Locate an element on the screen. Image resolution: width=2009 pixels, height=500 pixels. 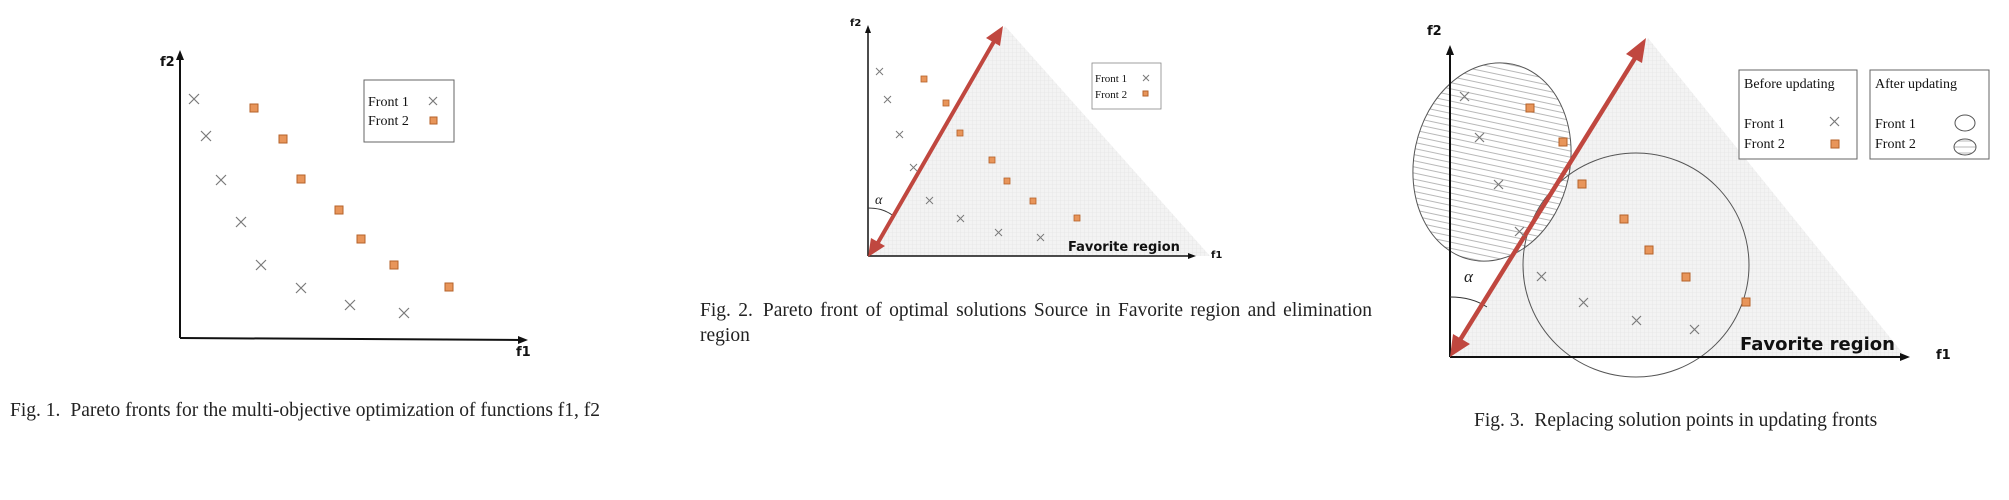
fig3-legend-before-front1: Front 1 is located at coordinates (1764, 124).